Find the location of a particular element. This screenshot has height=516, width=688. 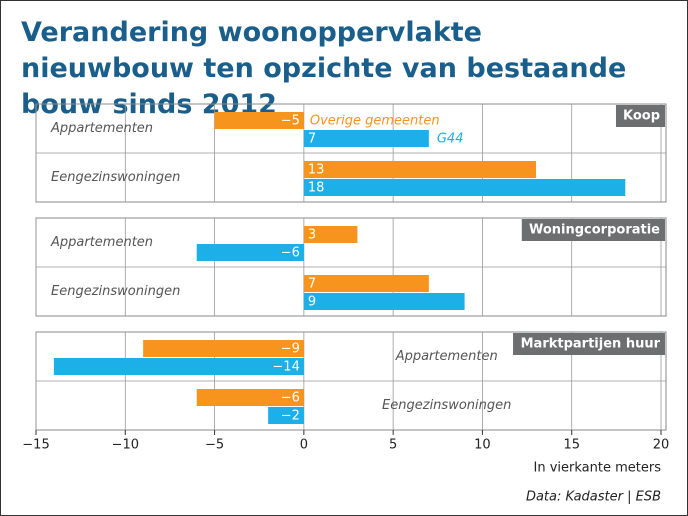

legend-label: Overige gemeenten is located at coordinates (375, 121).